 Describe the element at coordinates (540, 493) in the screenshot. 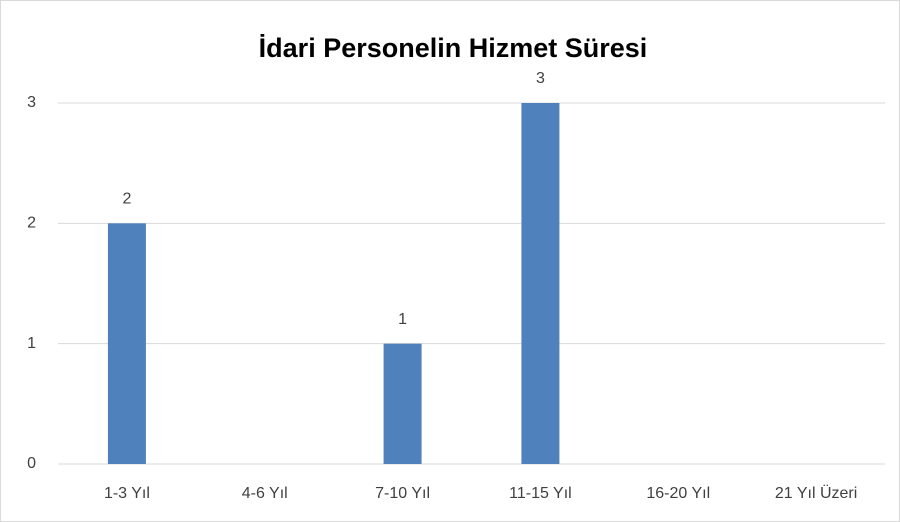

I see `x-tick-label: 11-15 Yıl` at that location.